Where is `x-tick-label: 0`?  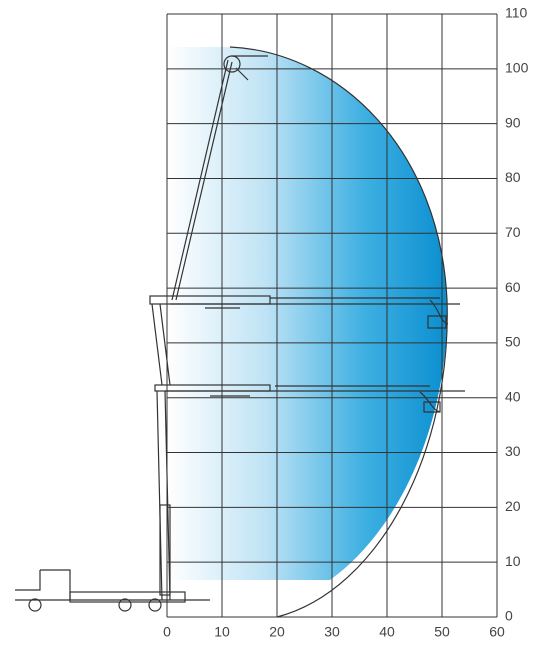
x-tick-label: 0 is located at coordinates (167, 632).